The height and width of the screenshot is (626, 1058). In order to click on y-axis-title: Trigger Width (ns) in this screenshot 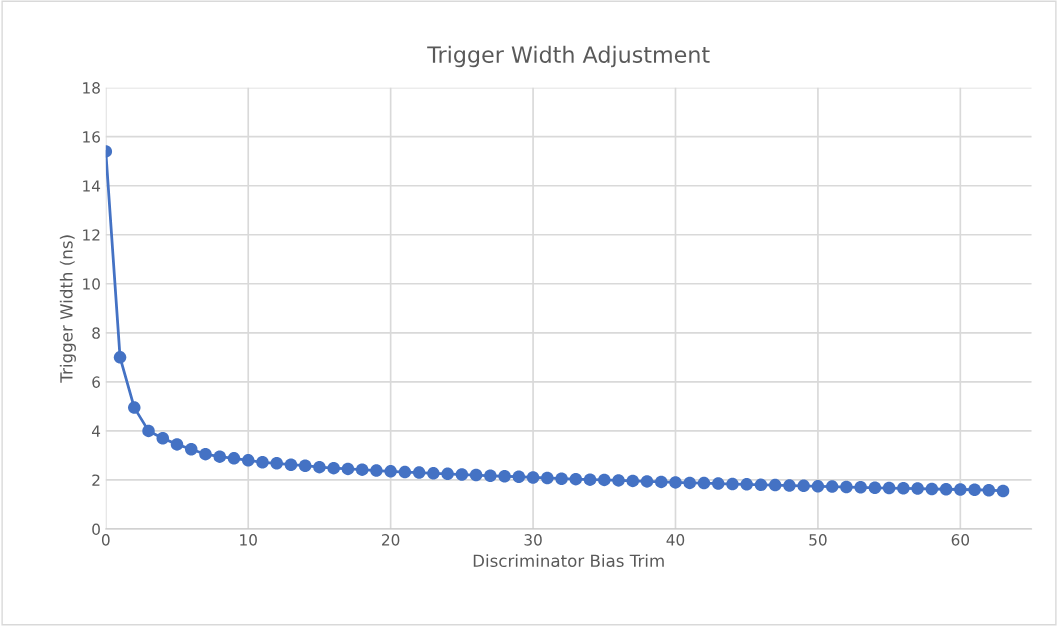, I will do `click(67, 309)`.